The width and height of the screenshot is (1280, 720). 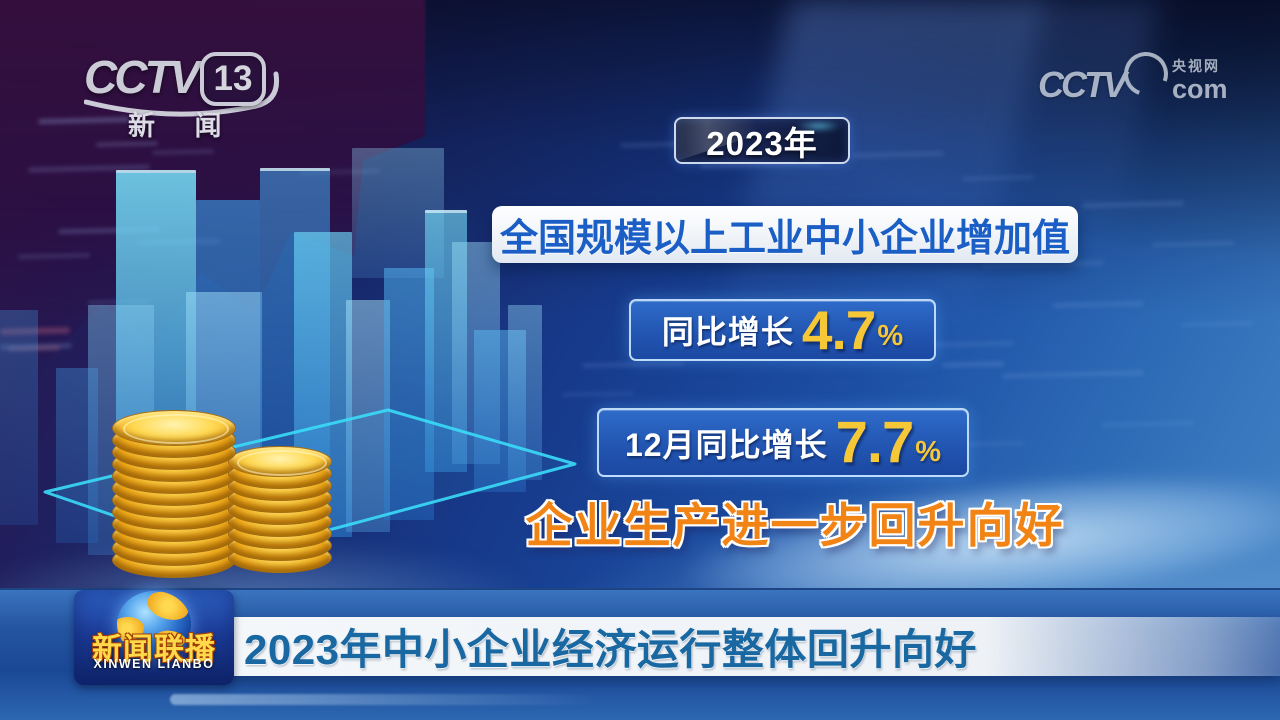 I want to click on channel-number-box: 13, so click(x=233, y=79).